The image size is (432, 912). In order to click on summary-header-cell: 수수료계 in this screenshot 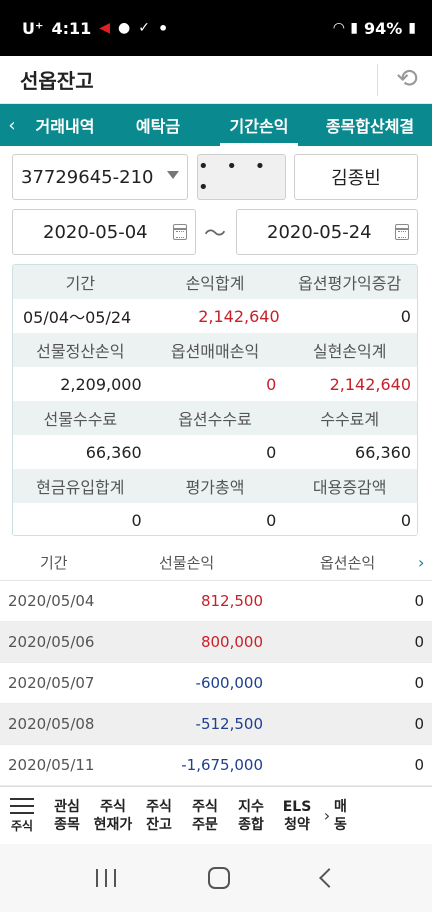, I will do `click(350, 419)`.